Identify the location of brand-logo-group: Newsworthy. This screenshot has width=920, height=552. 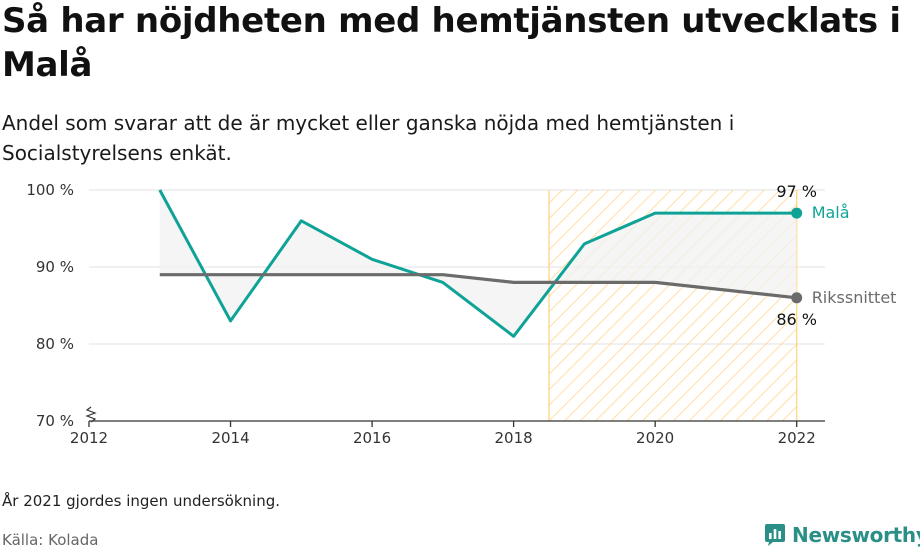
(842, 535).